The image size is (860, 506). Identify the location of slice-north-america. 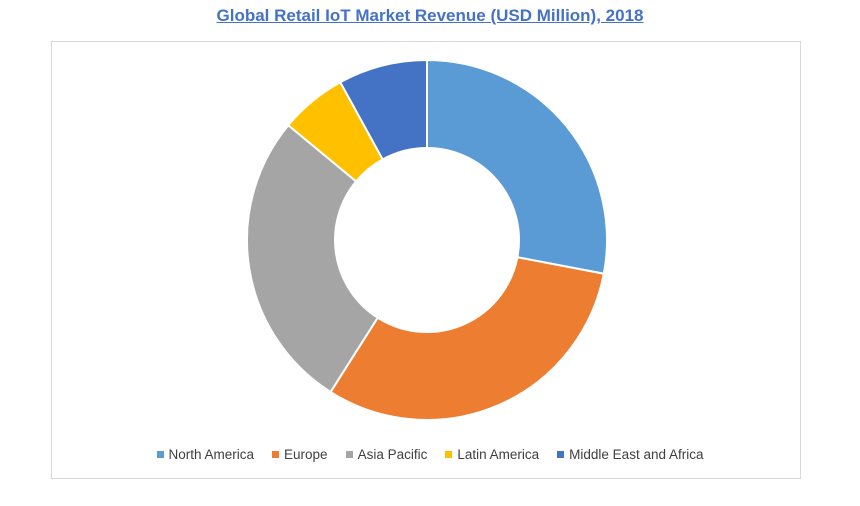
(517, 166).